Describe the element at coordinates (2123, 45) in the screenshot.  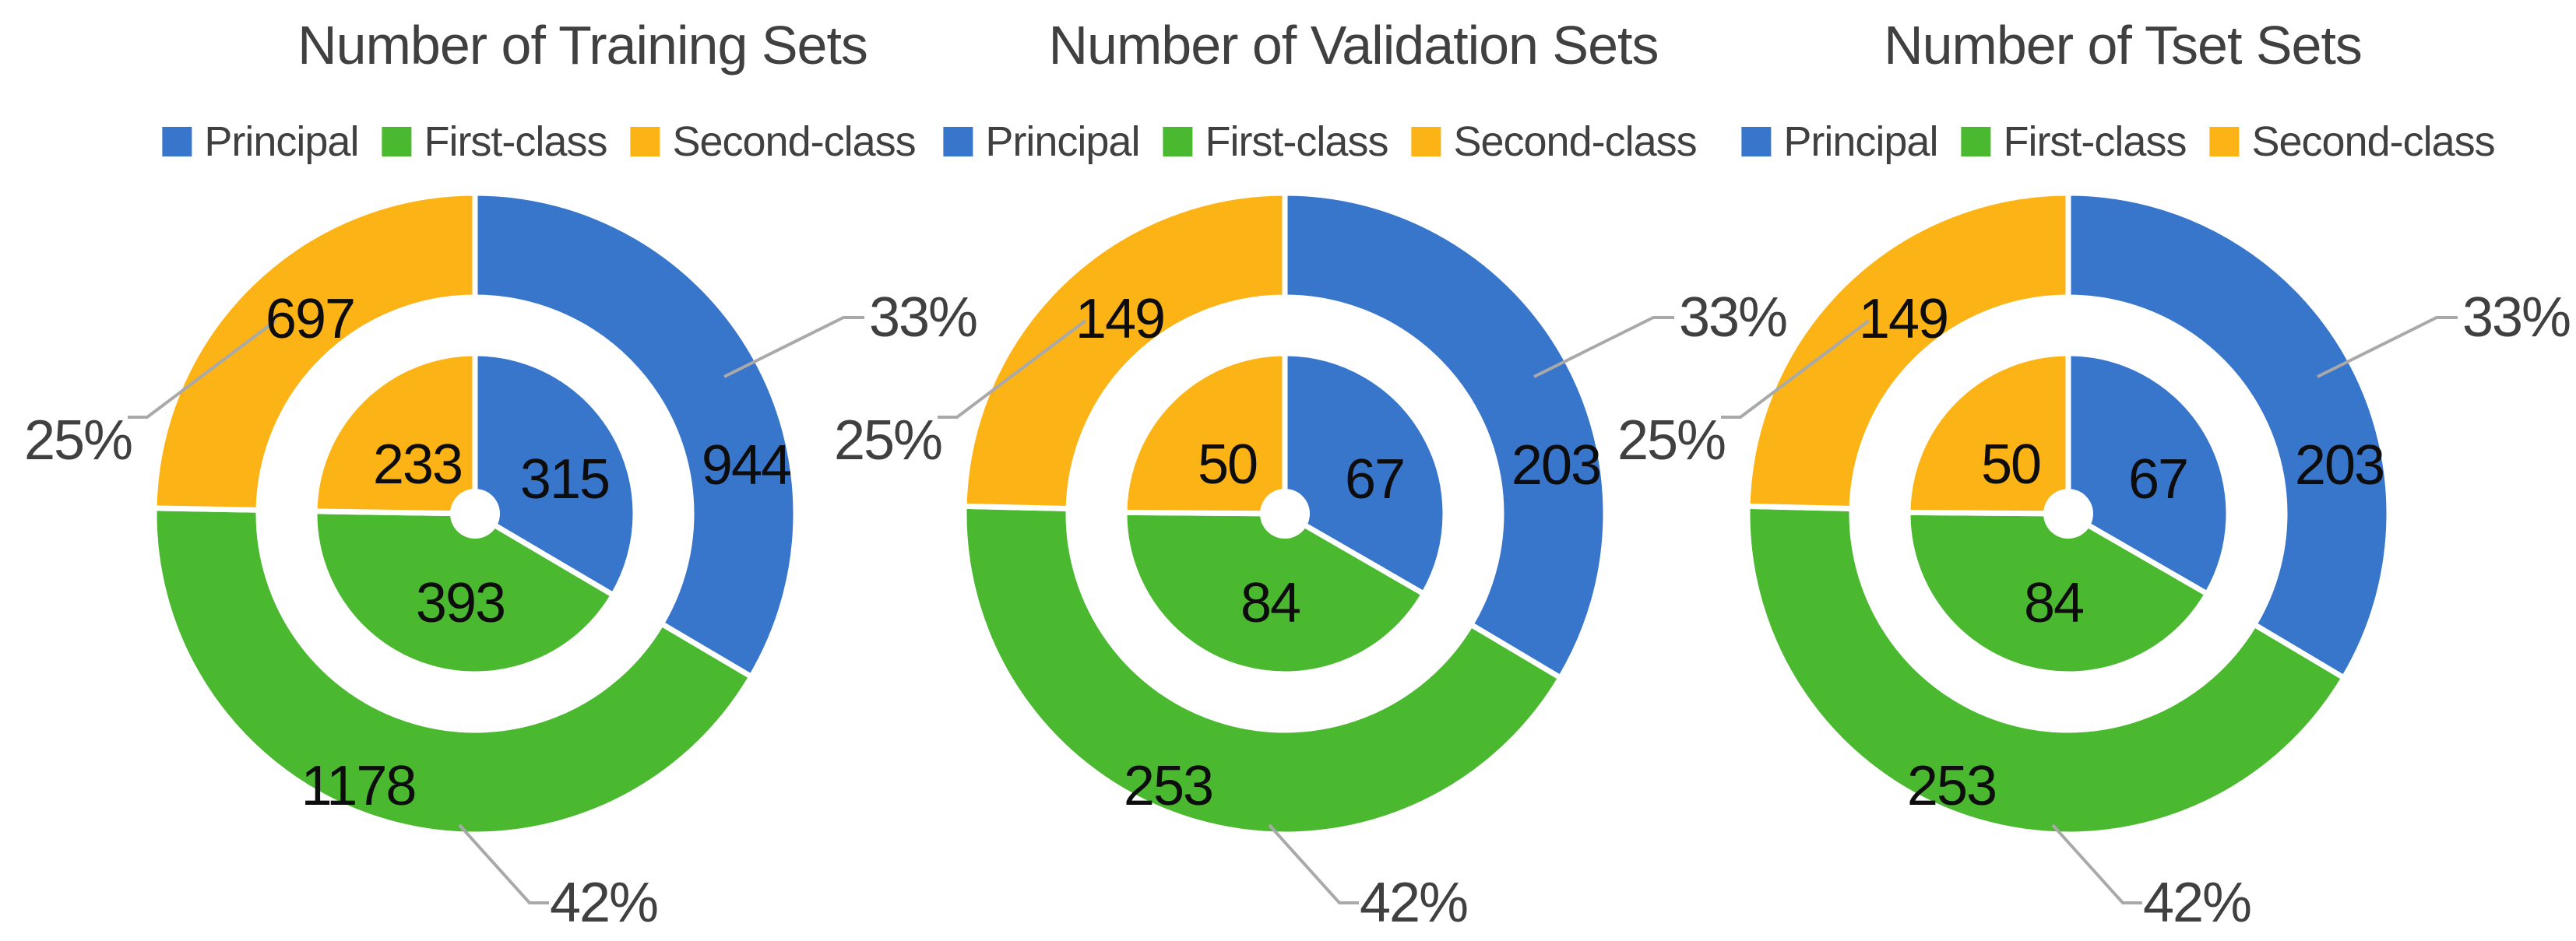
I see `chart-title-tset: Number of Tset Sets` at that location.